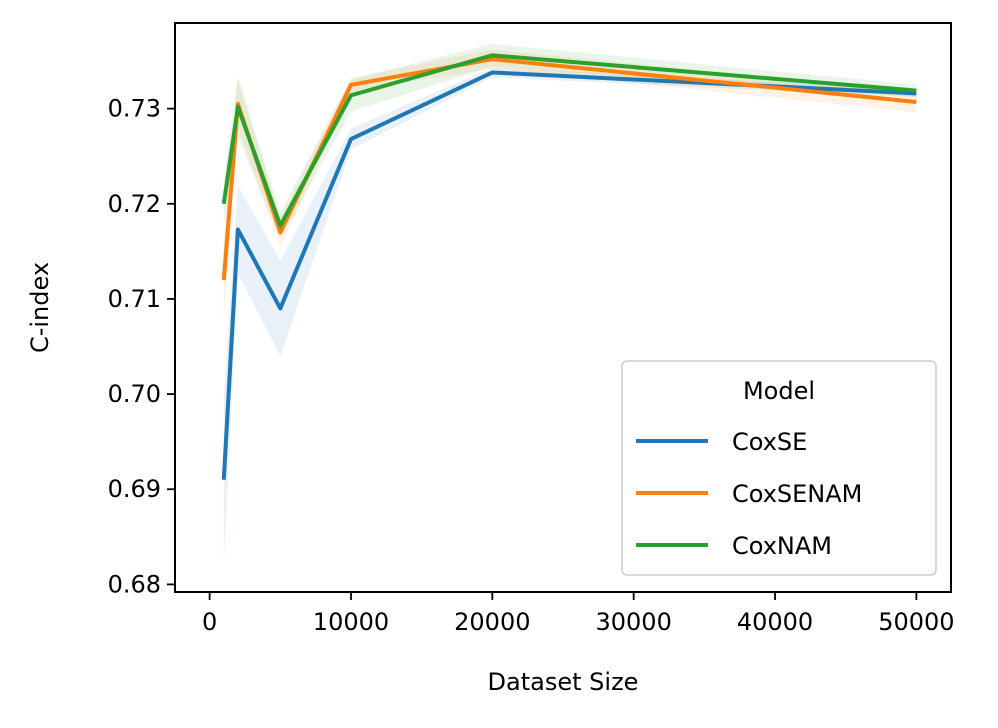 The height and width of the screenshot is (728, 998). What do you see at coordinates (782, 546) in the screenshot?
I see `legend-label-2: CoxNAM` at bounding box center [782, 546].